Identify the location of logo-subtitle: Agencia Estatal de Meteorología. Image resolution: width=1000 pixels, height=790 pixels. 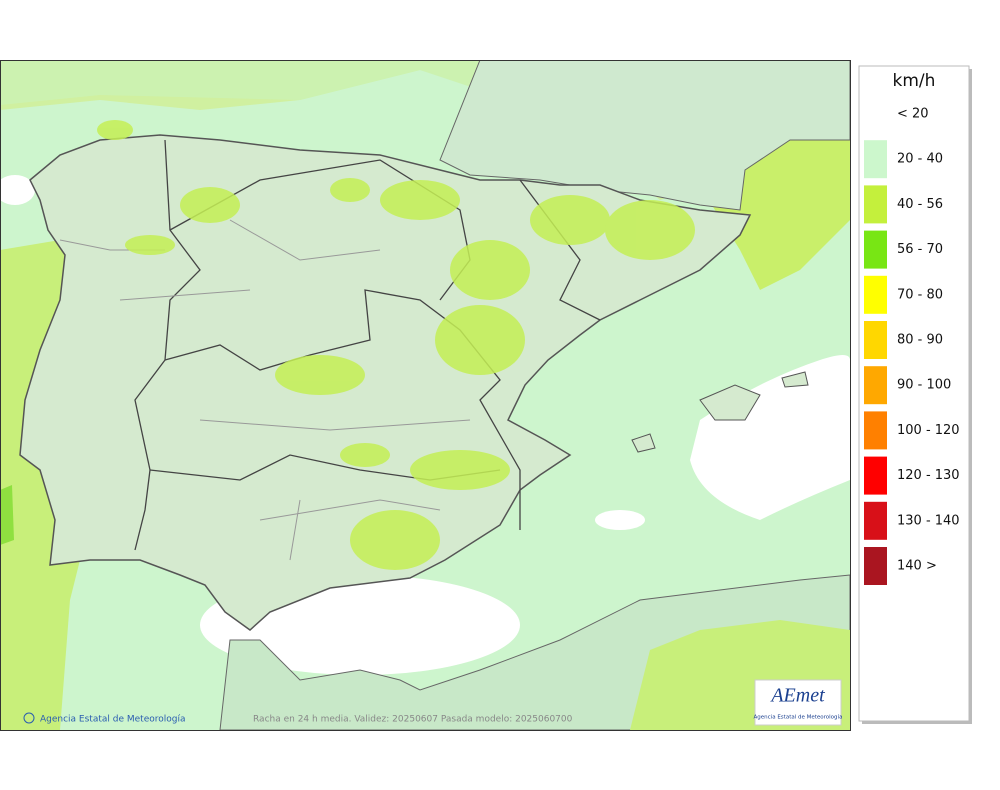
(798, 717).